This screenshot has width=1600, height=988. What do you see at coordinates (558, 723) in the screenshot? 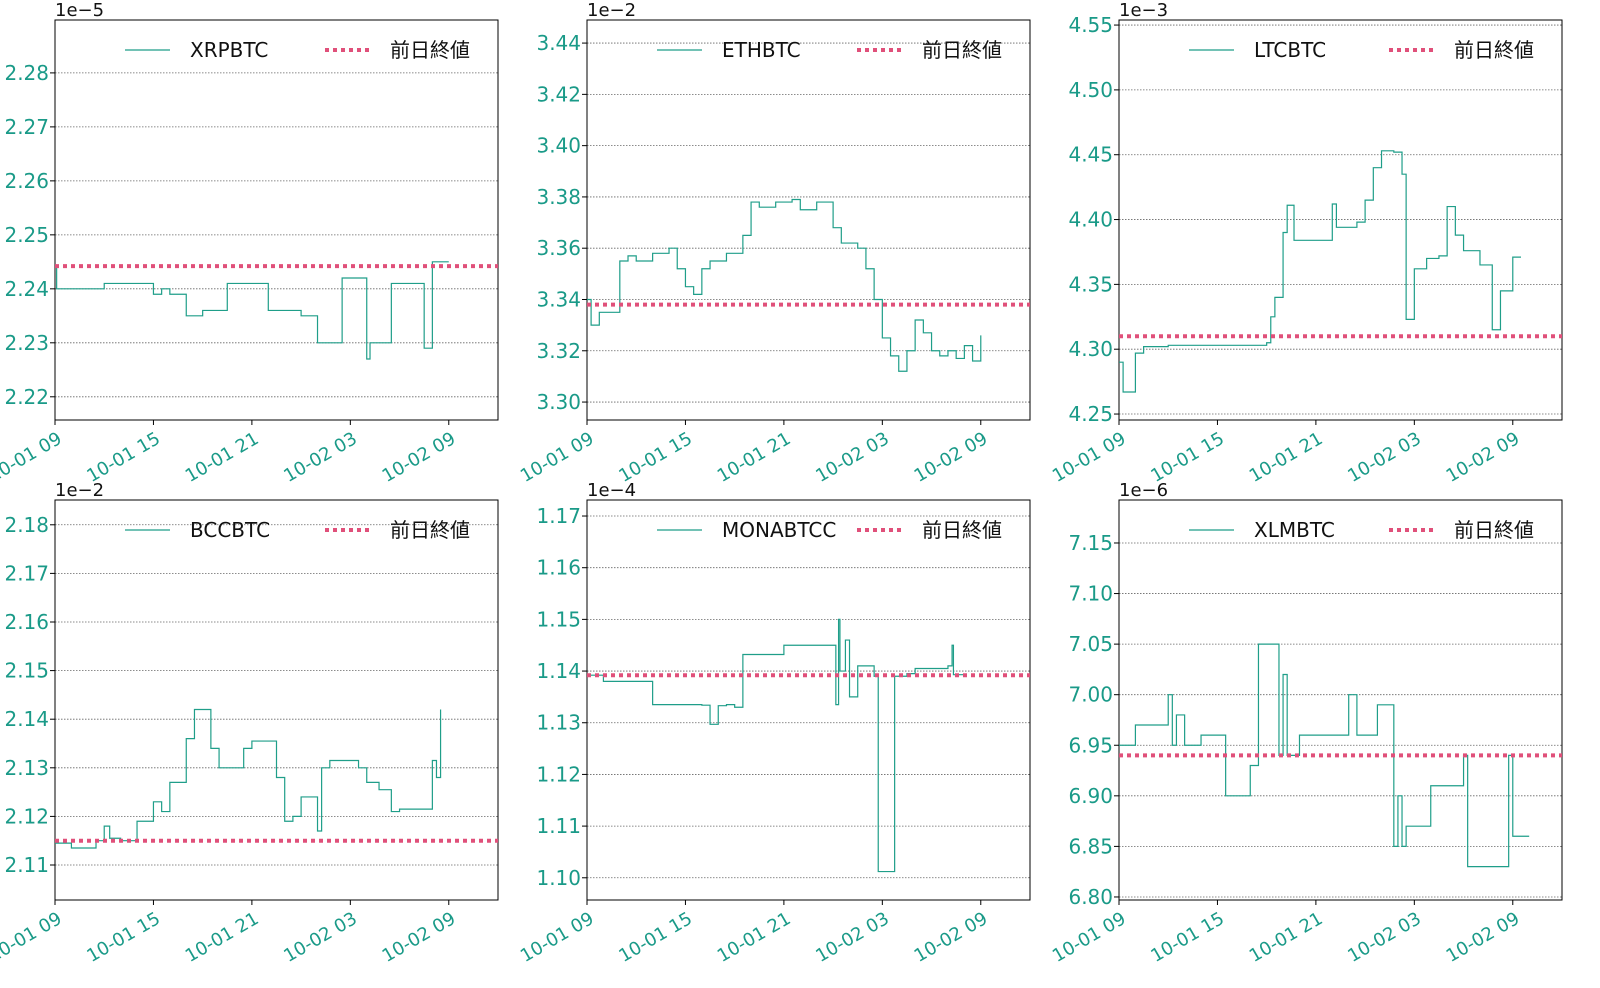
I see `y-tick-label: 1.13` at bounding box center [558, 723].